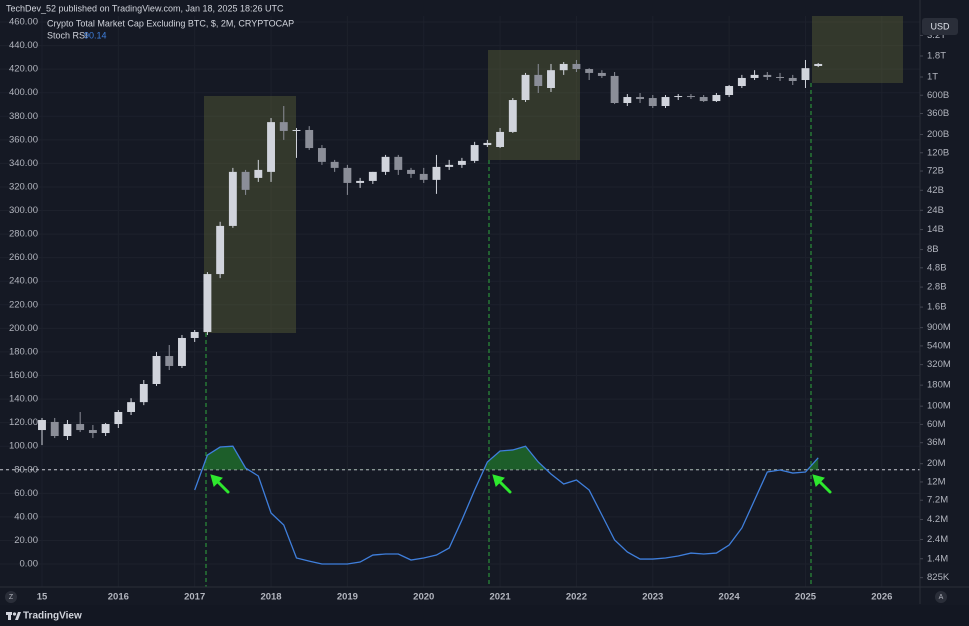 The image size is (969, 626). What do you see at coordinates (937, 558) in the screenshot?
I see `y2-tick-label: 1.4M` at bounding box center [937, 558].